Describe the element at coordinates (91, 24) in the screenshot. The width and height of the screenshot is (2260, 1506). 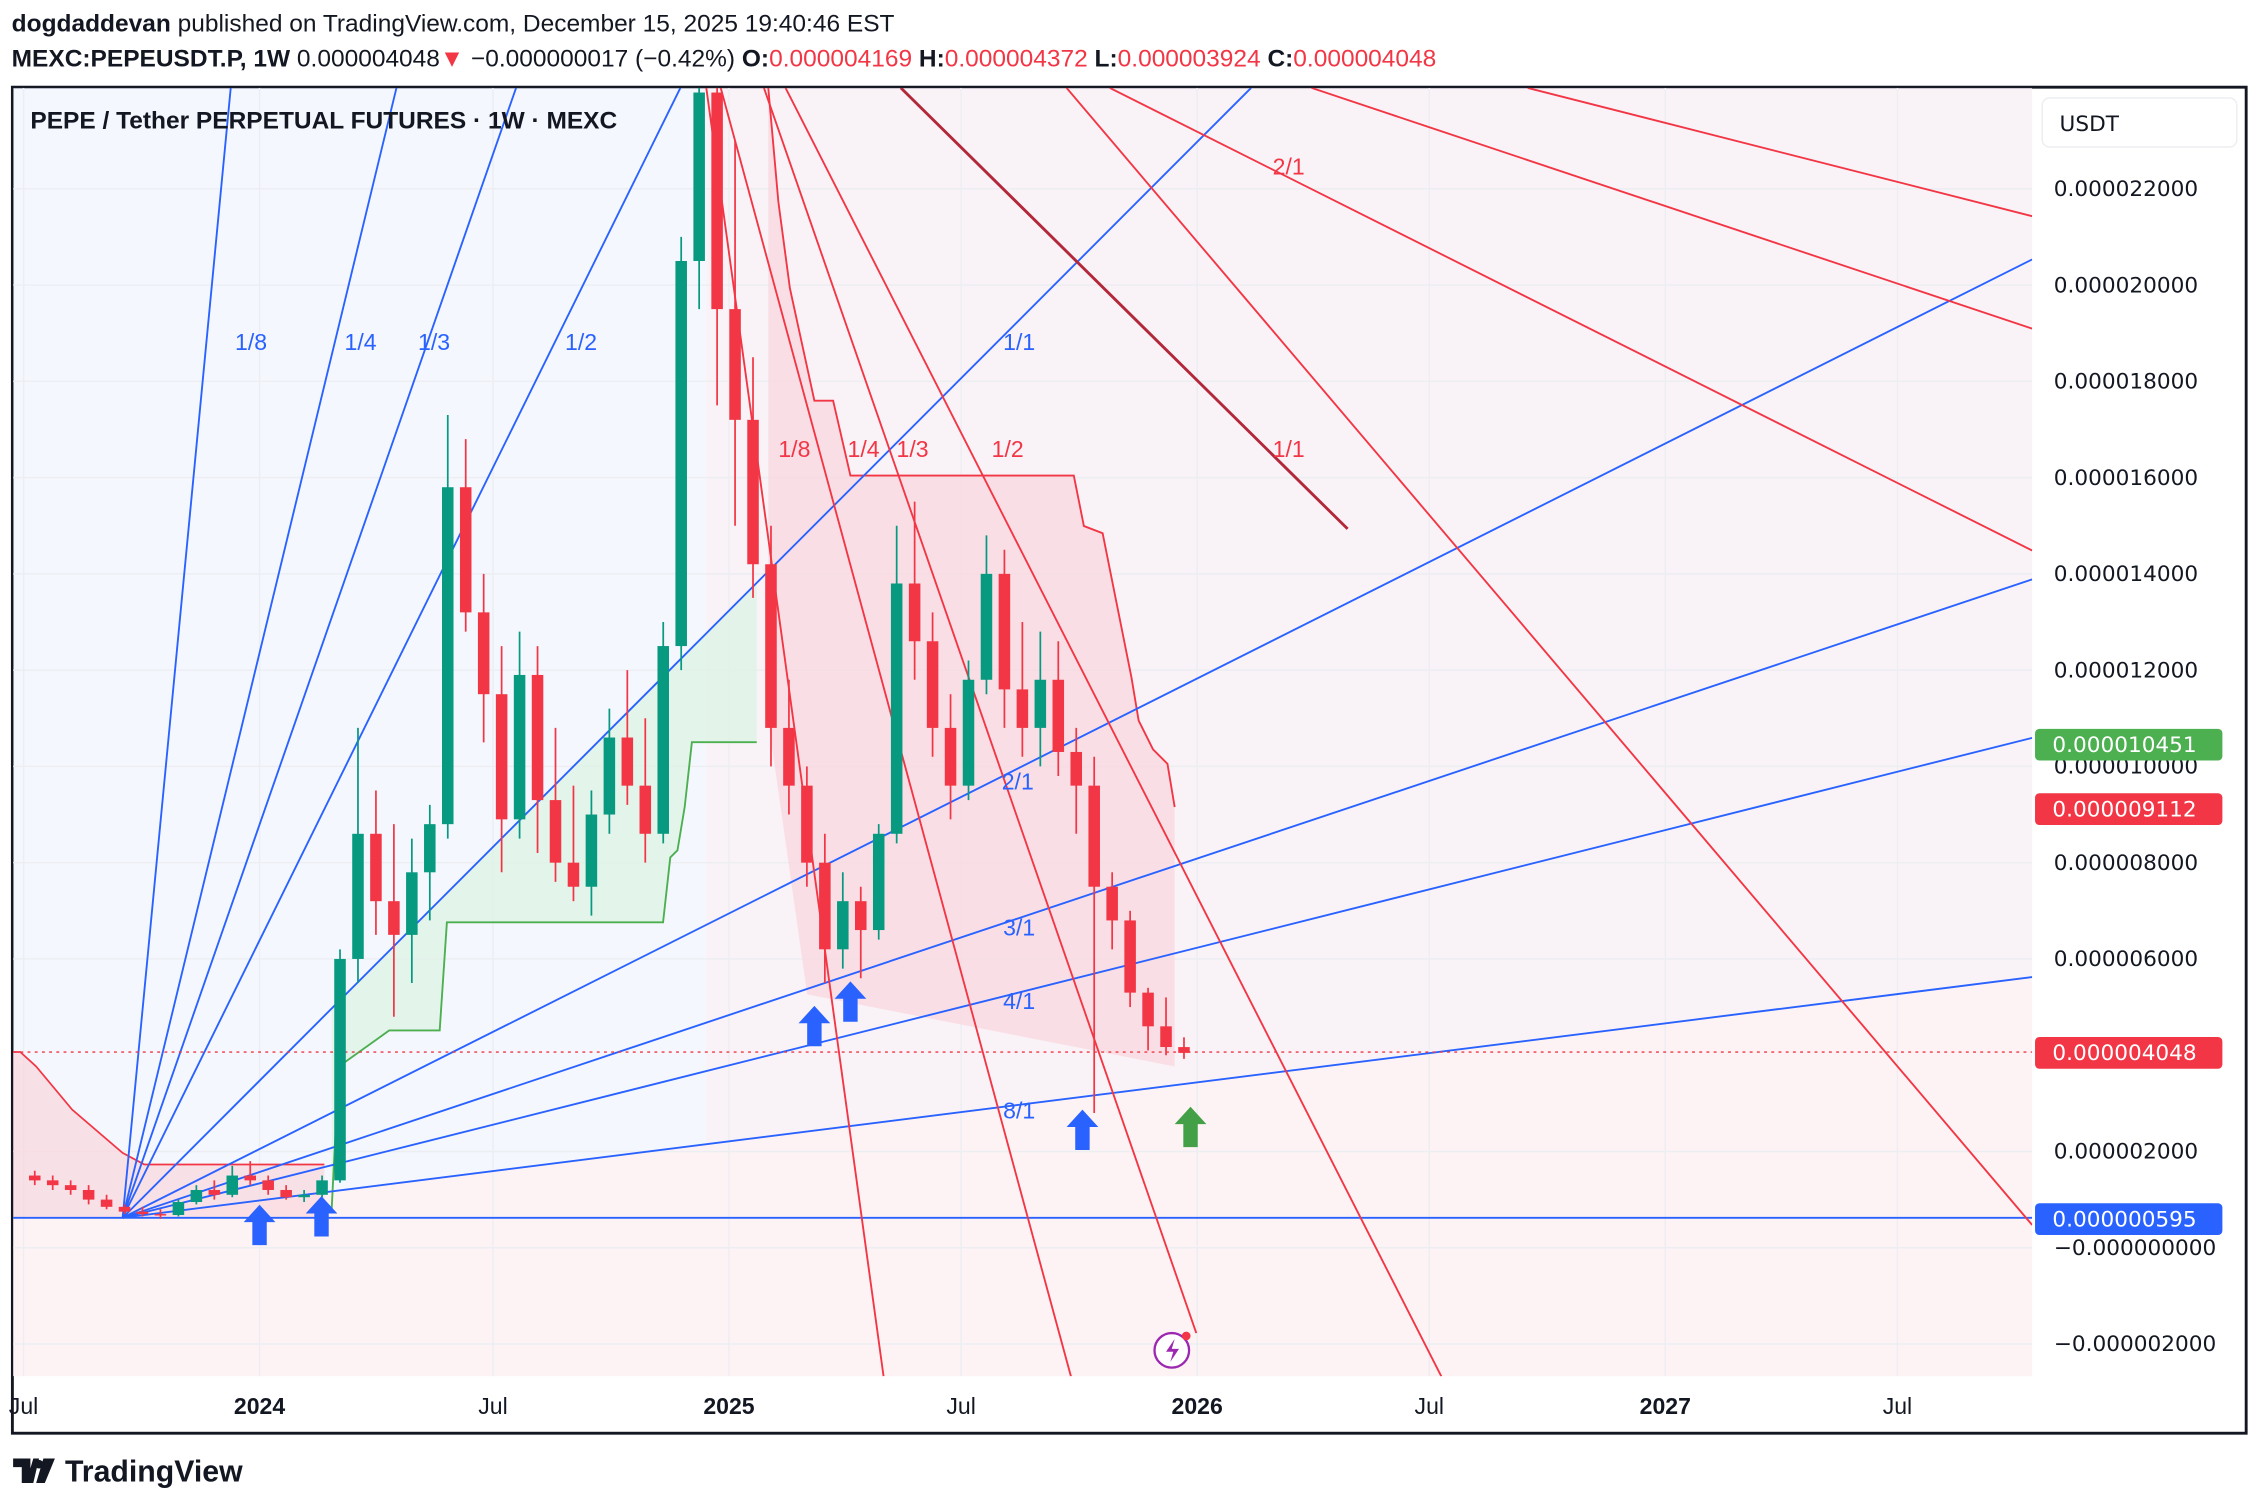
I see `author: dogdaddevan` at that location.